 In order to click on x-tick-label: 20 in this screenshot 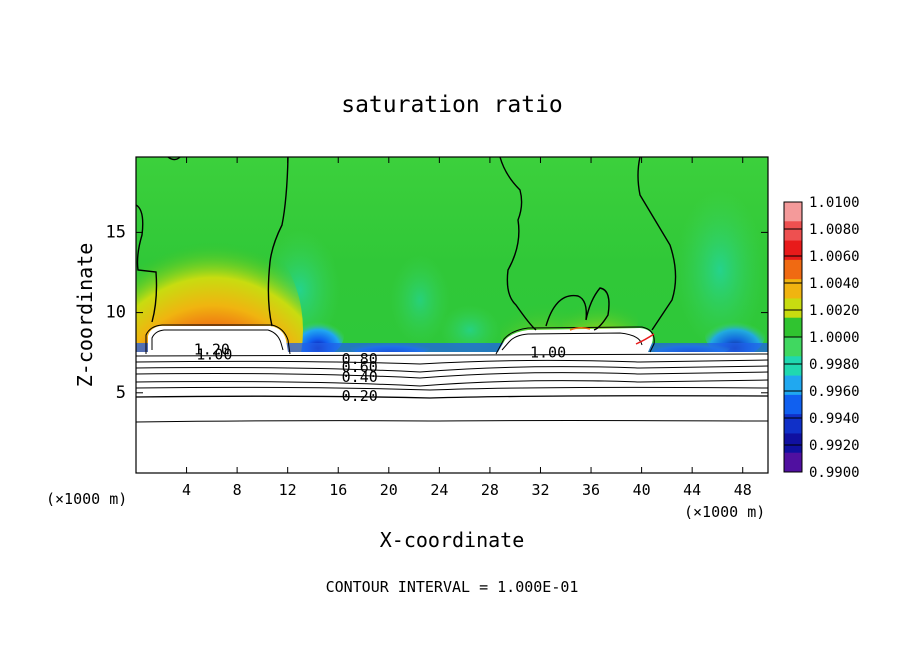, I will do `click(389, 490)`.